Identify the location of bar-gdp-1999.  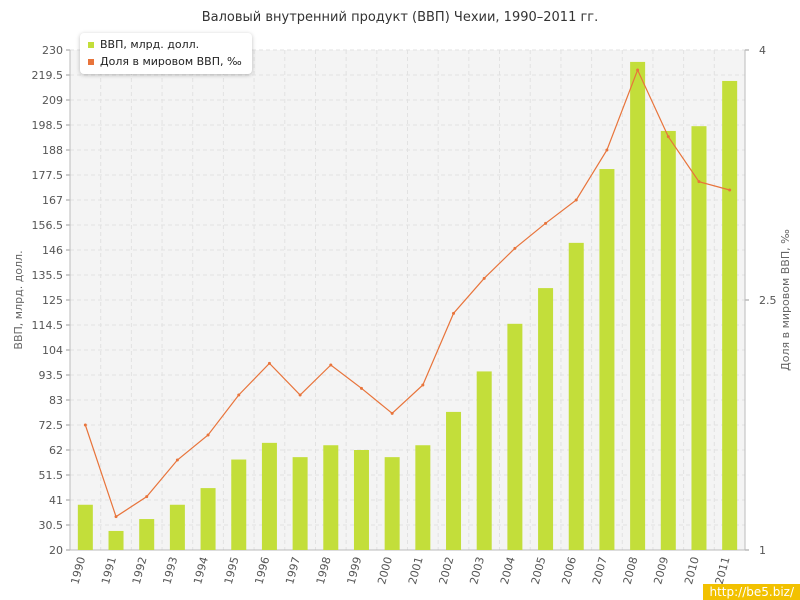
(361, 500).